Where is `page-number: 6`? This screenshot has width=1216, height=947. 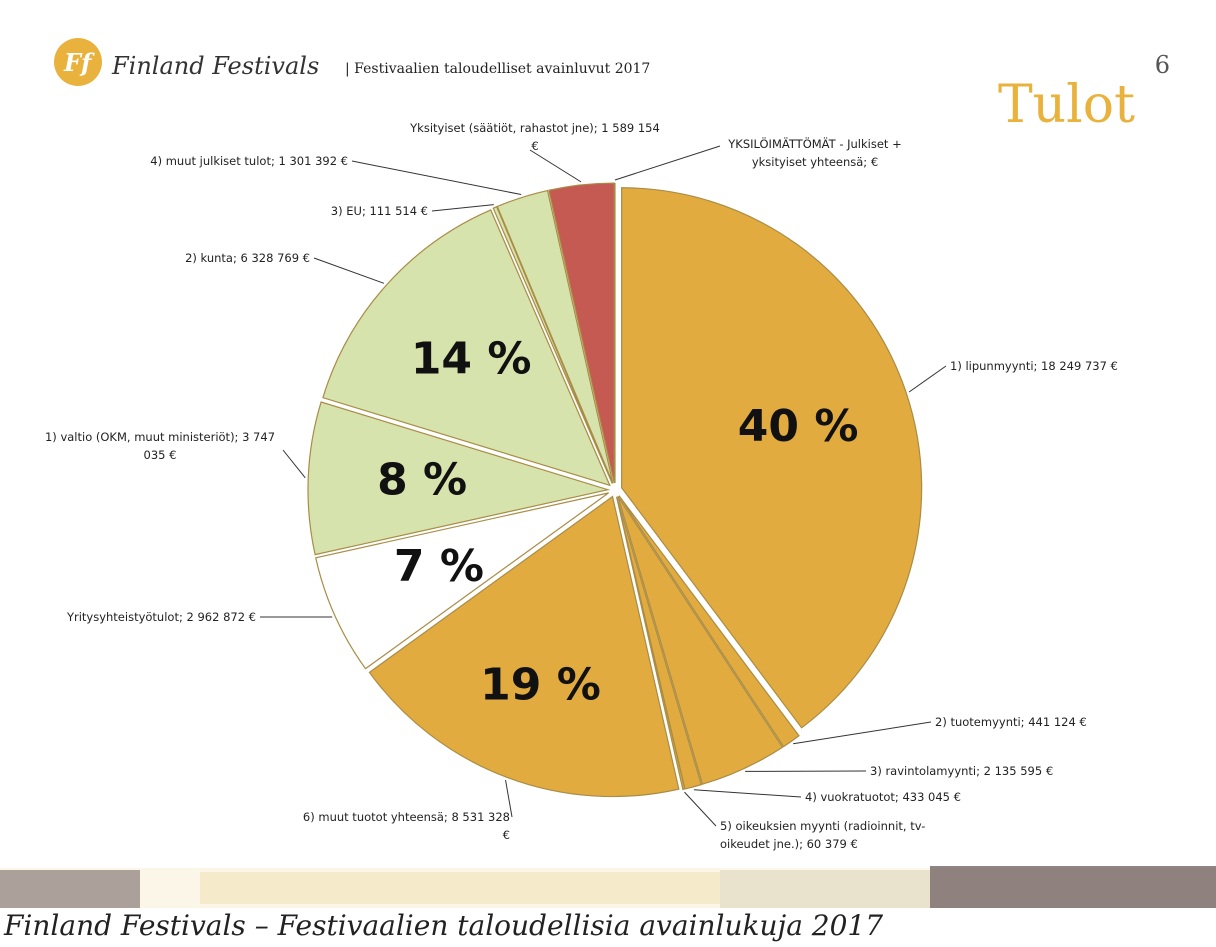 page-number: 6 is located at coordinates (1162, 65).